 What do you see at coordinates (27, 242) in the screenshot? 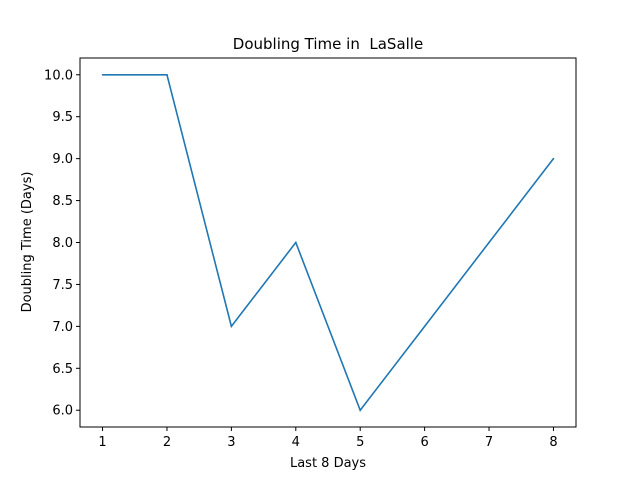
I see `y-axis-label: Doubling Time (Days)` at bounding box center [27, 242].